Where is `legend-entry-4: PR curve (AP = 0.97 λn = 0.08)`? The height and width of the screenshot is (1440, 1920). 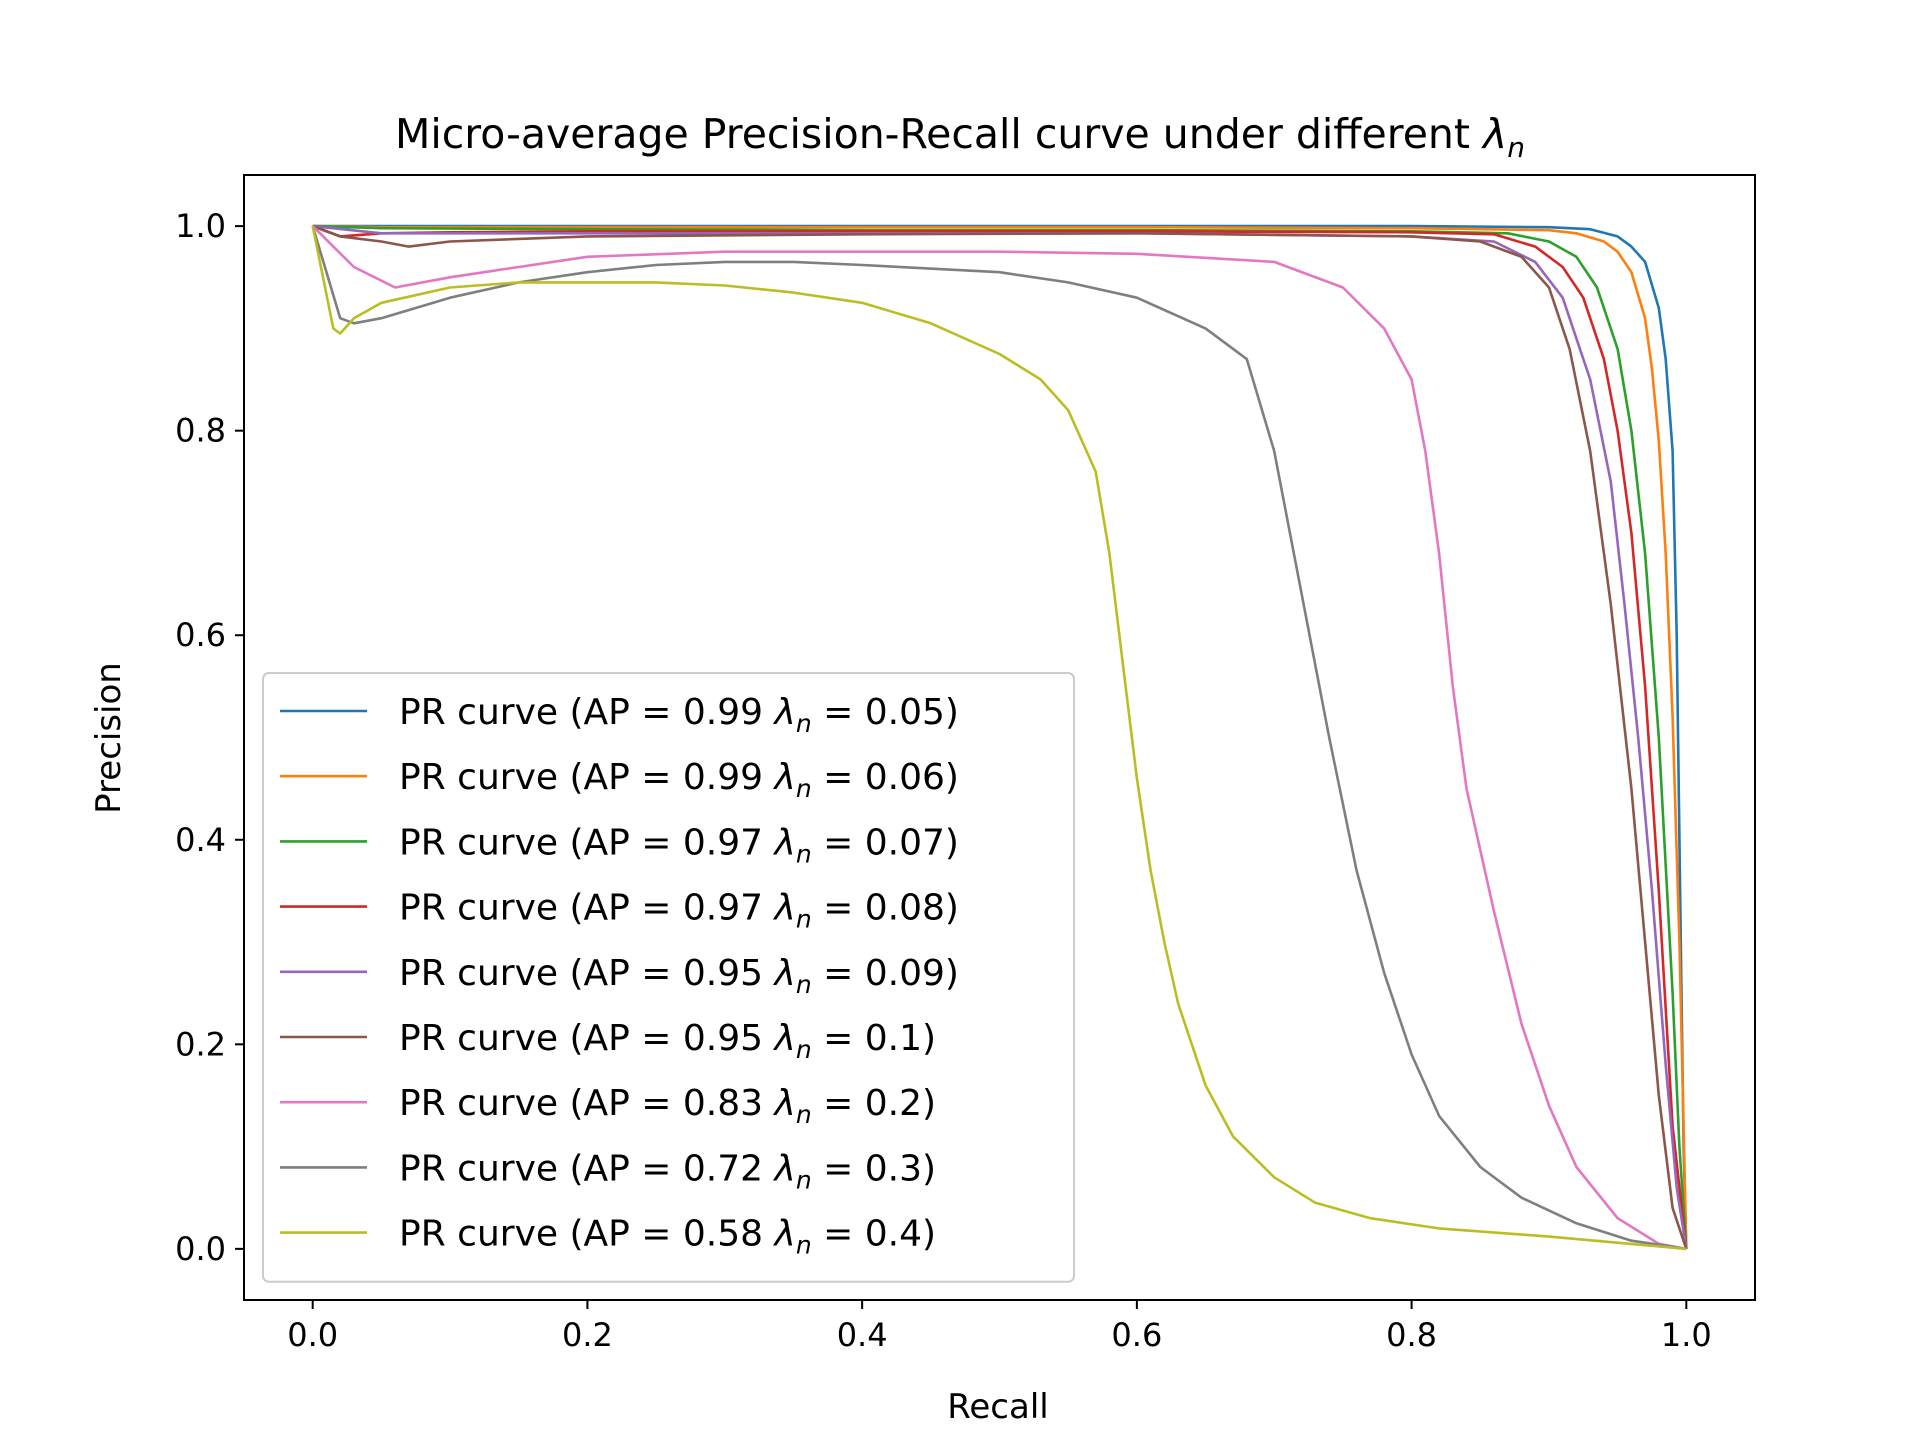
legend-entry-4: PR curve (AP = 0.97 λn = 0.08) is located at coordinates (679, 911).